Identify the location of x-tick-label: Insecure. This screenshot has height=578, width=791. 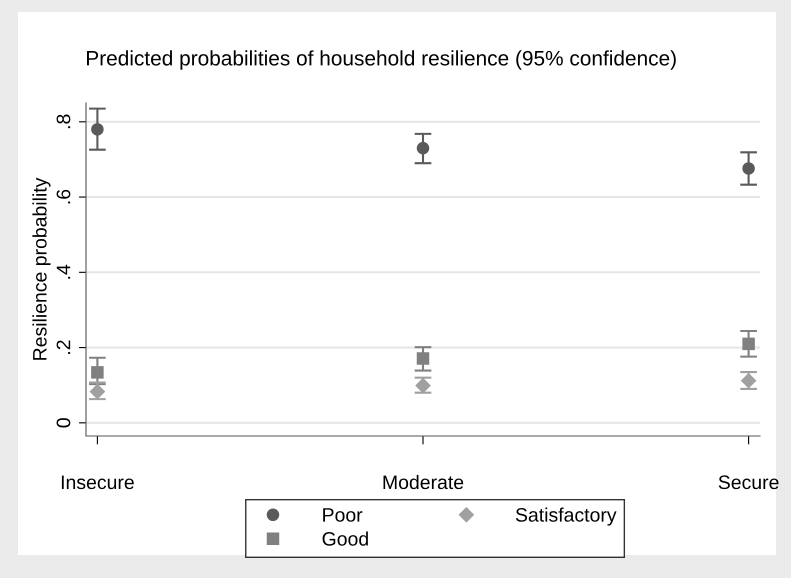
(98, 483).